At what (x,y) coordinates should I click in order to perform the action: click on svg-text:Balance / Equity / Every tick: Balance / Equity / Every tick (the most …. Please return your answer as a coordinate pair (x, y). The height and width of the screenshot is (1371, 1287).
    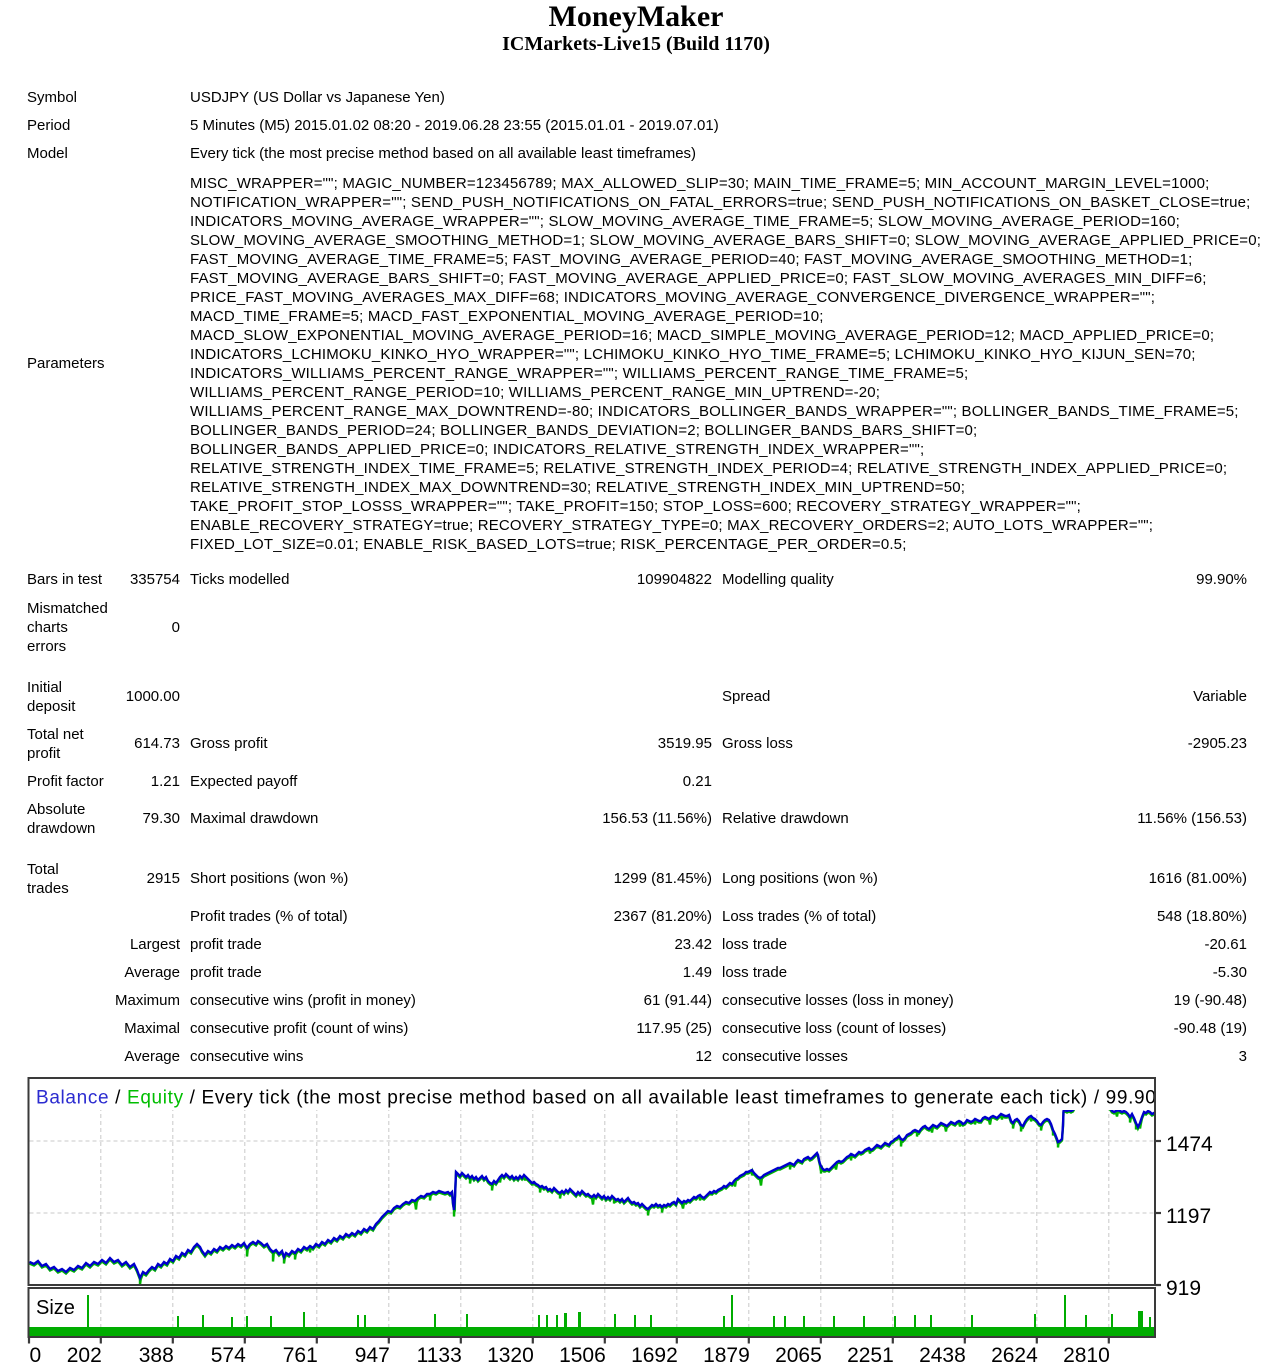
    Looking at the image, I should click on (596, 1098).